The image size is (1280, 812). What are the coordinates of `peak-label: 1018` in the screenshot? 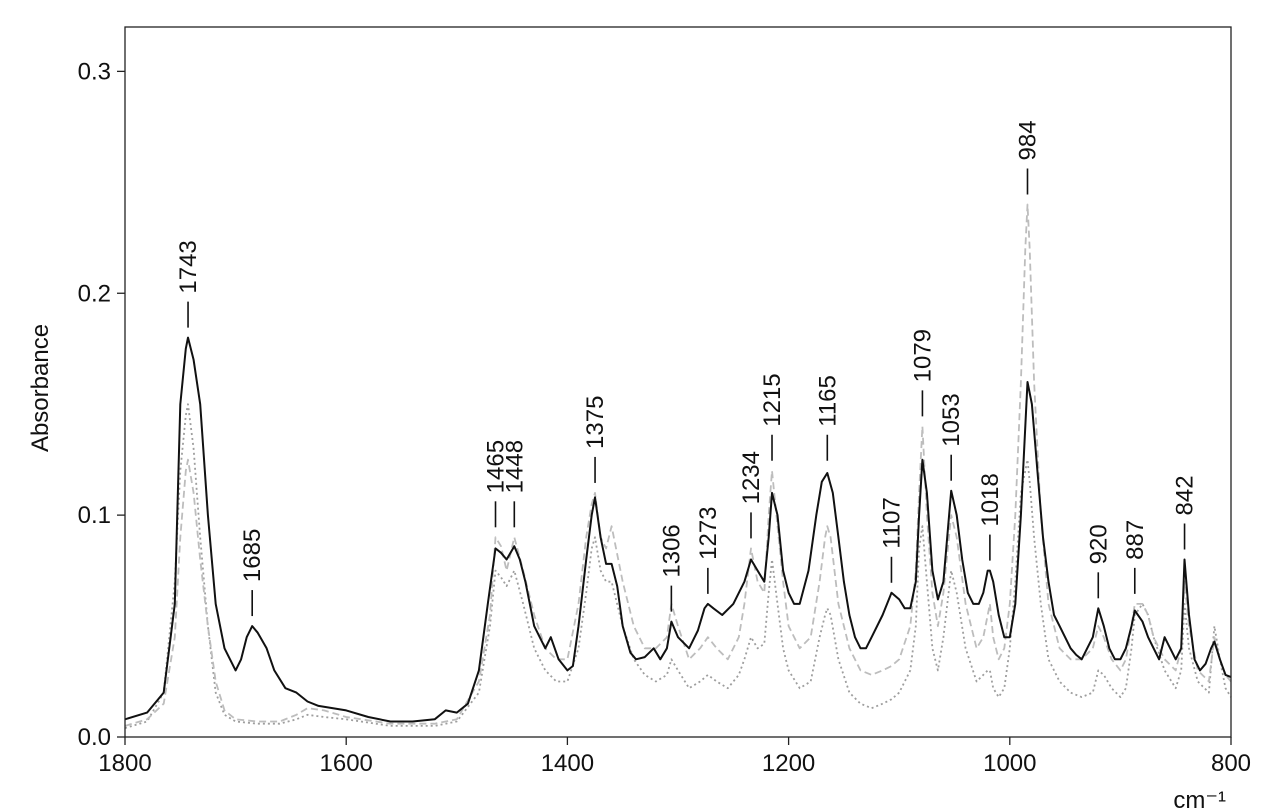 It's located at (990, 499).